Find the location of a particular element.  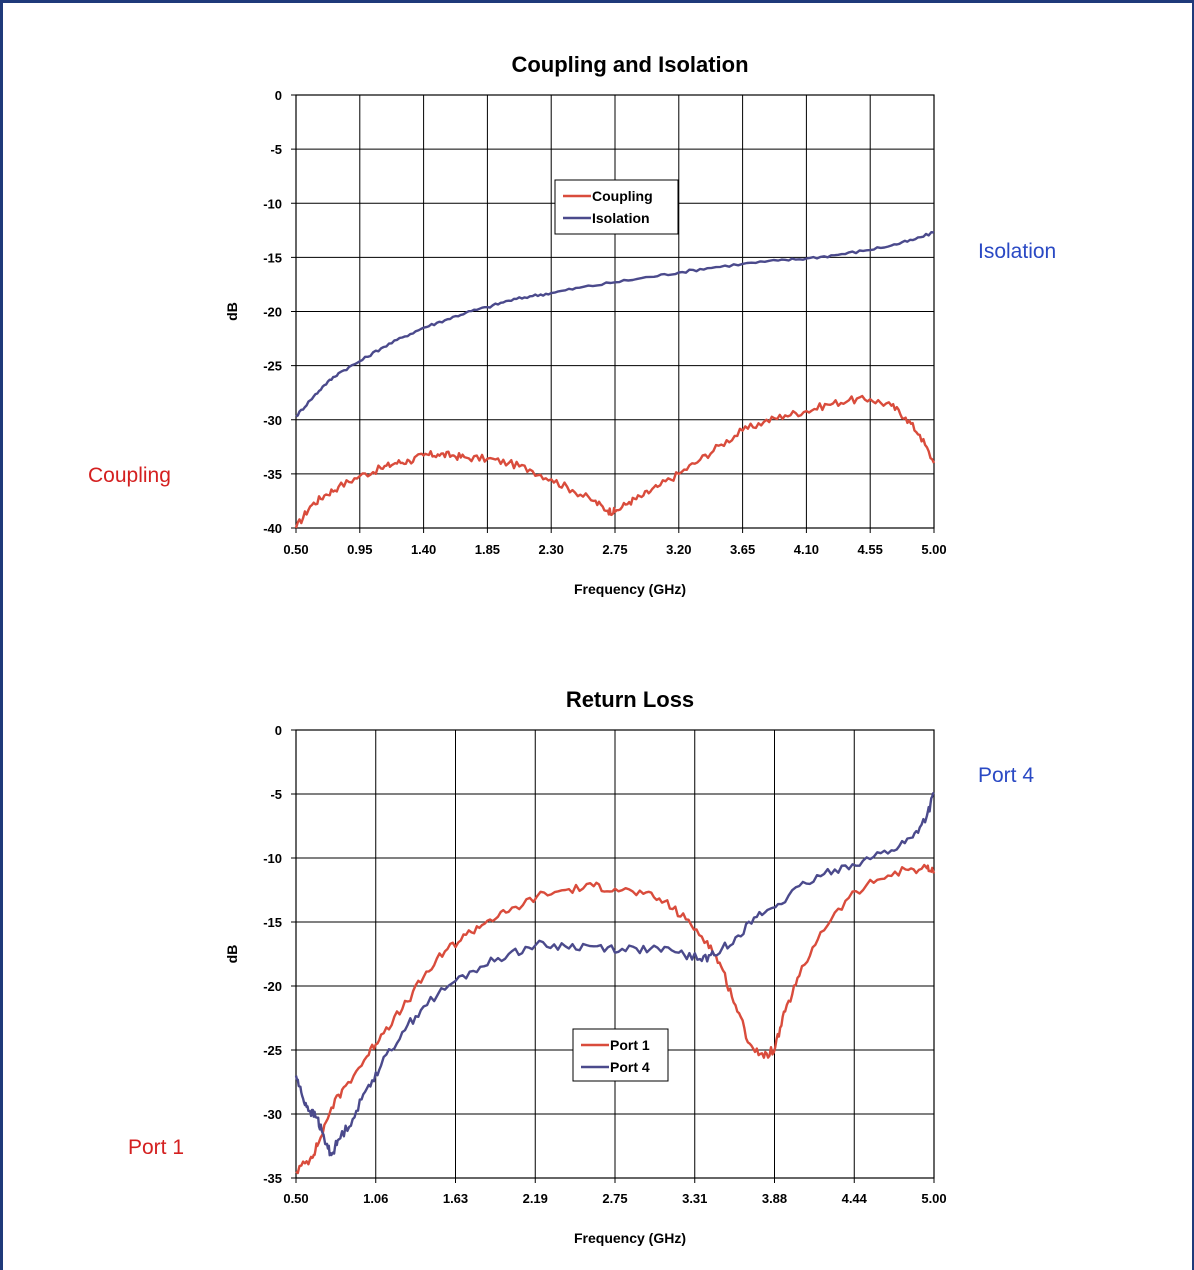

isolation-side-label: Isolation is located at coordinates (1017, 251).